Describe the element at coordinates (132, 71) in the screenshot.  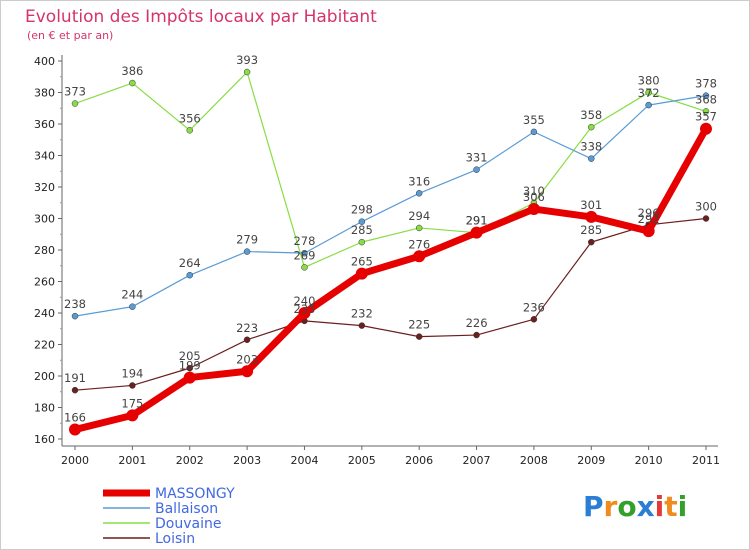
I see `data-label-douvaine: 386` at that location.